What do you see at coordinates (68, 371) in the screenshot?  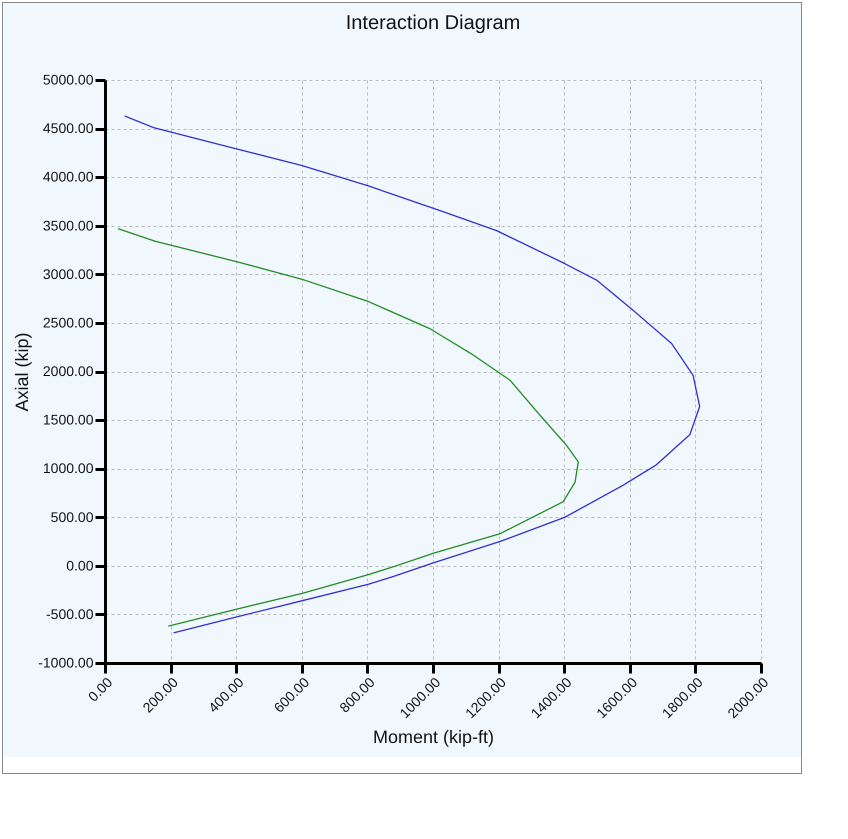 I see `y-tick-label: 2000.00` at bounding box center [68, 371].